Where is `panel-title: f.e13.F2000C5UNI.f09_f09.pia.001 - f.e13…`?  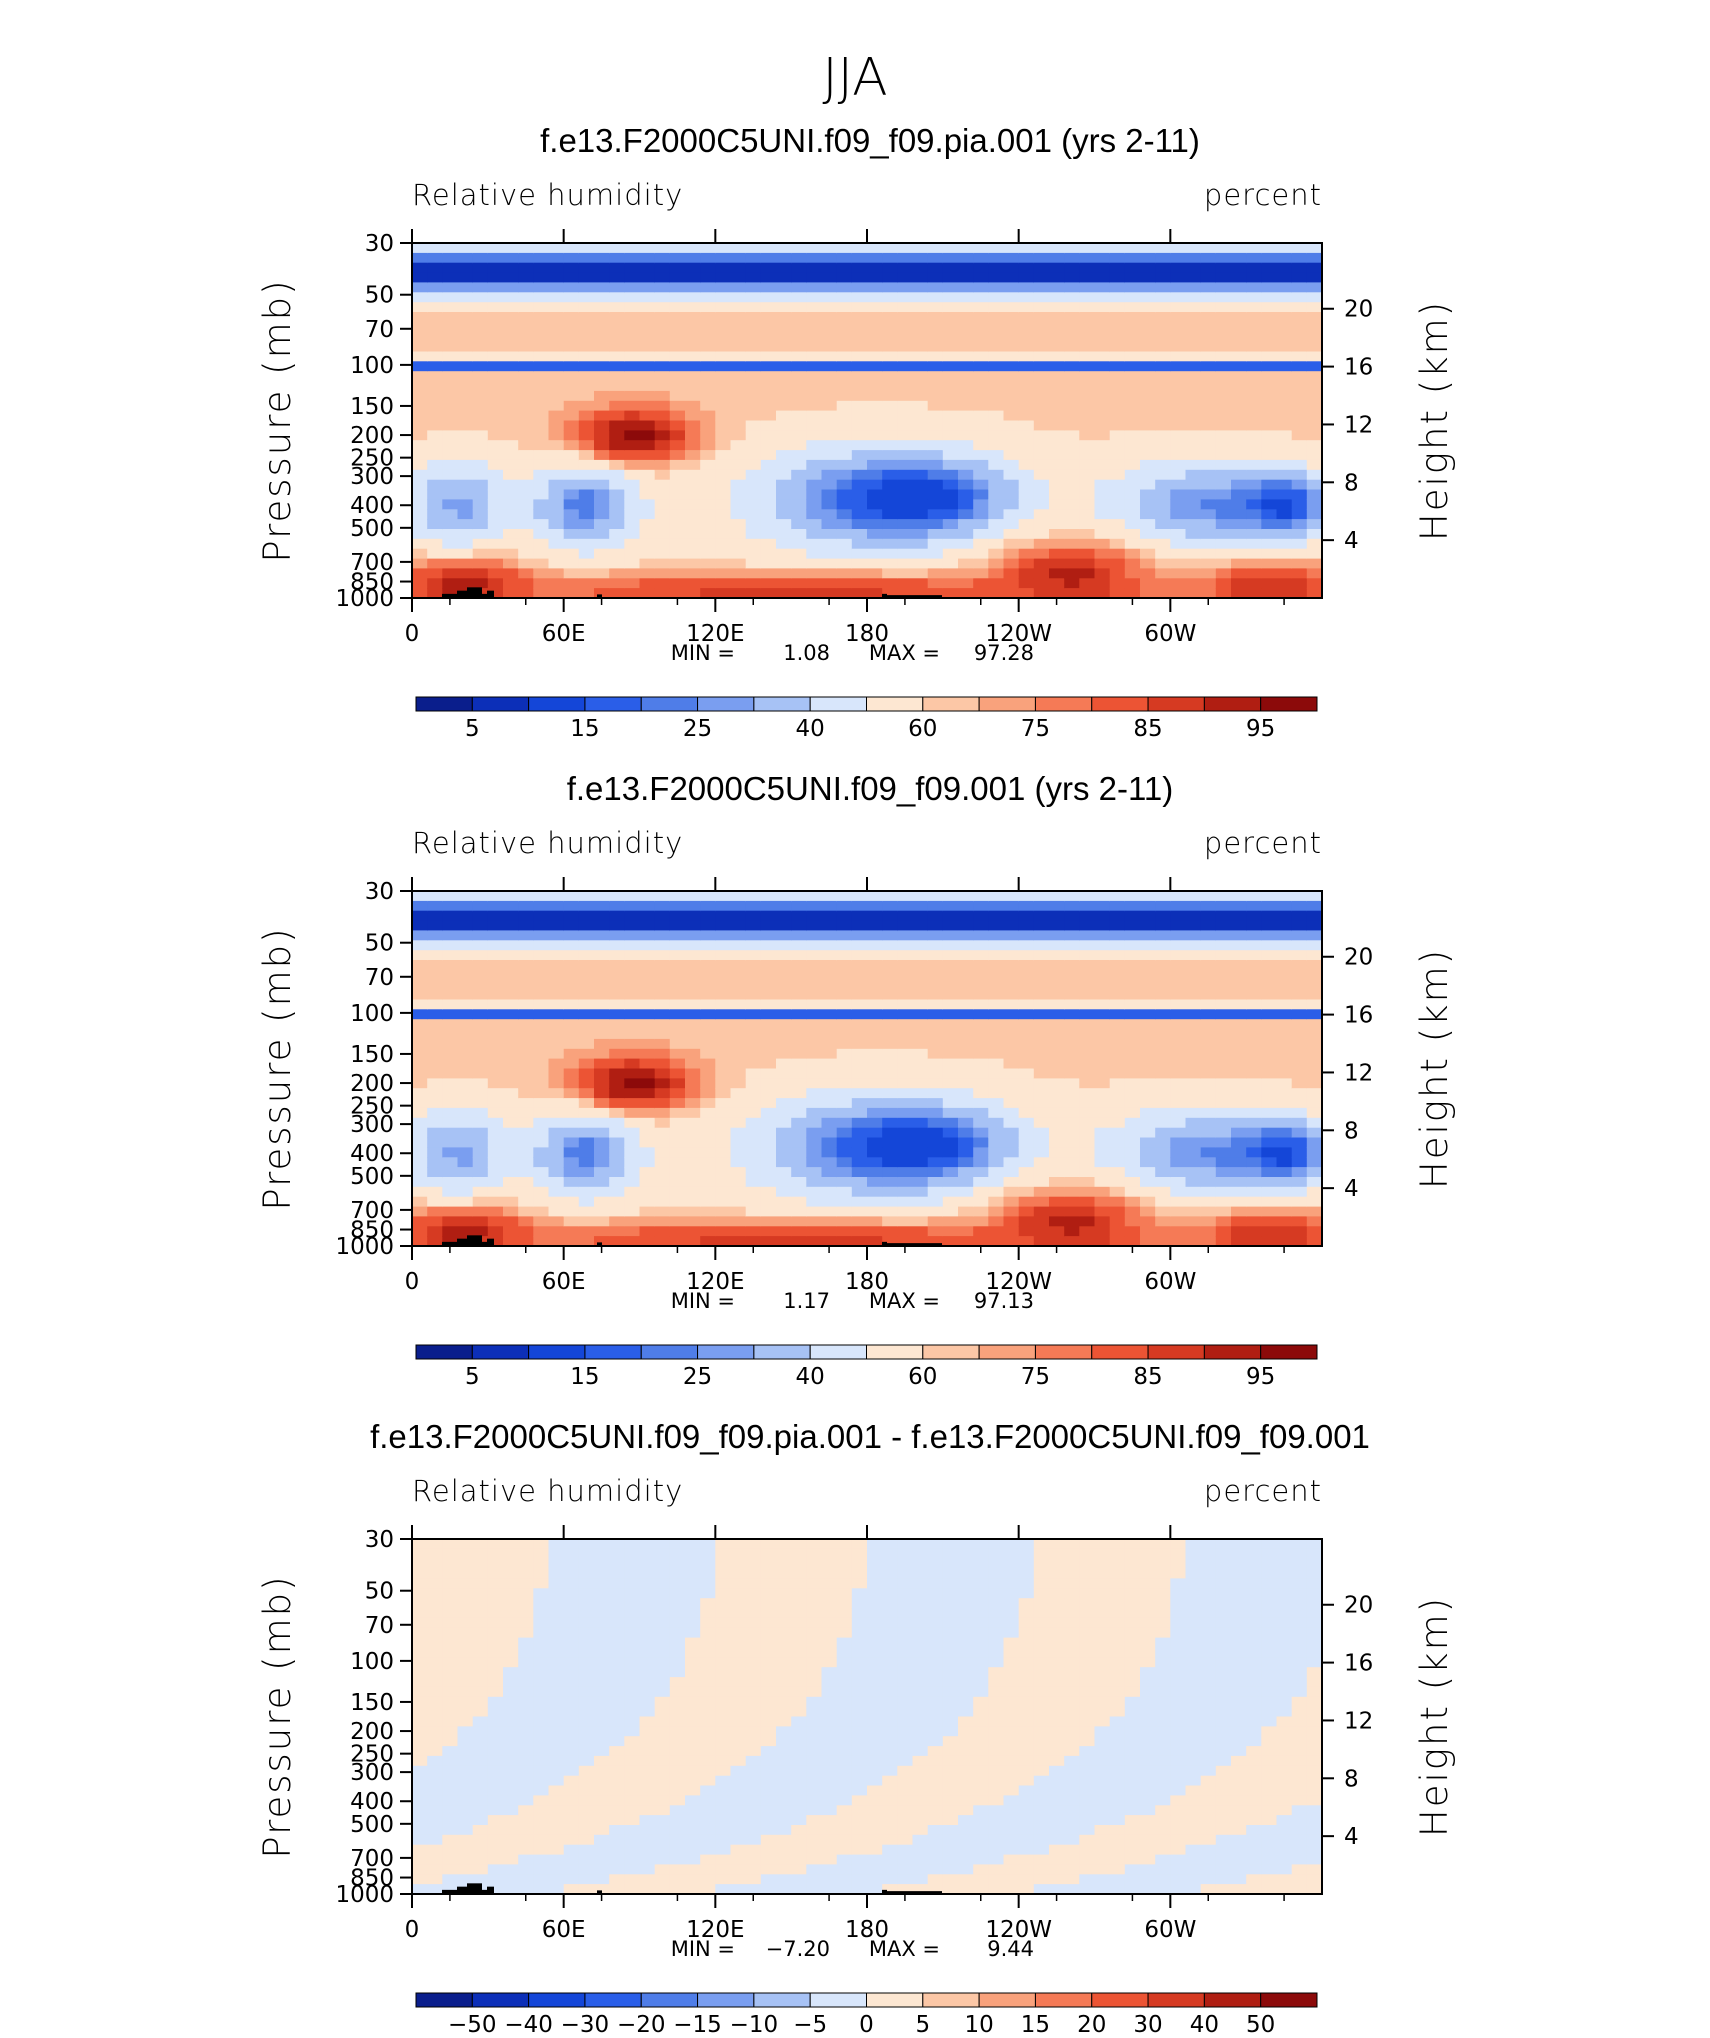
panel-title: f.e13.F2000C5UNI.f09_f09.pia.001 - f.e13… is located at coordinates (870, 1436).